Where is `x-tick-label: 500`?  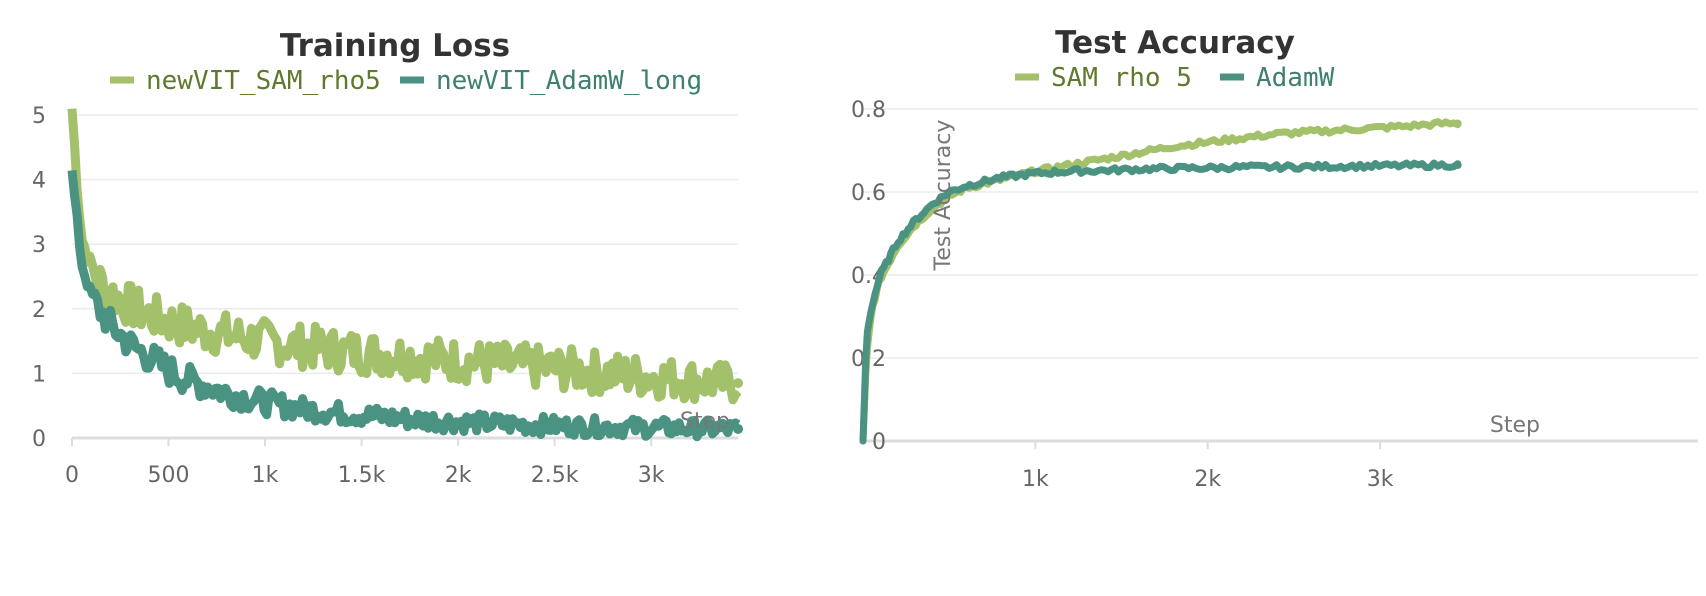
x-tick-label: 500 is located at coordinates (169, 475).